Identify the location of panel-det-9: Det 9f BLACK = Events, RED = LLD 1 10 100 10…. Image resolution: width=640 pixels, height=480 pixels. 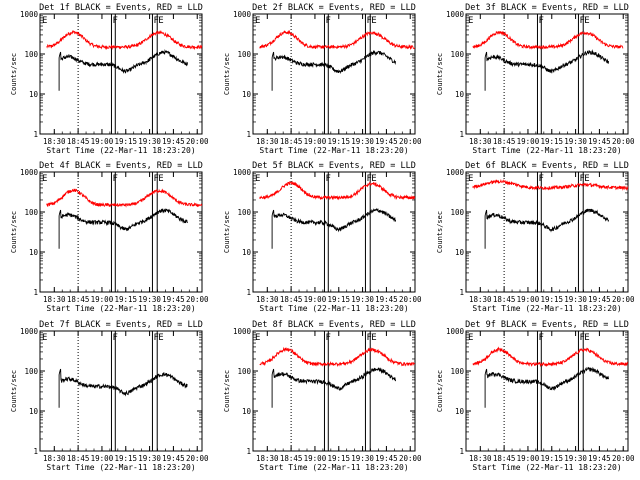
(535, 396).